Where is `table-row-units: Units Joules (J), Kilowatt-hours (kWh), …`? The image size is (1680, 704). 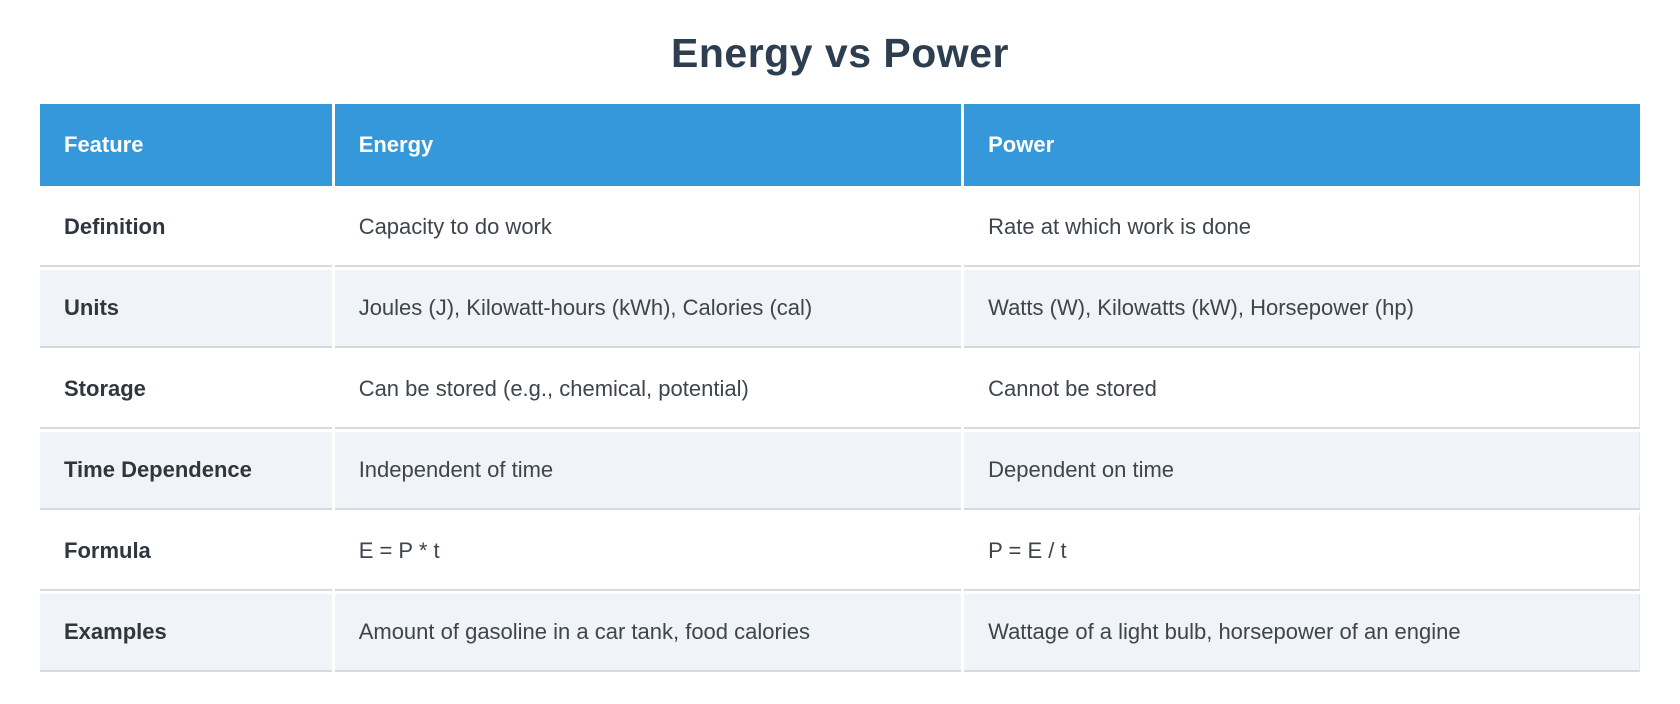
table-row-units: Units Joules (J), Kilowatt-hours (kWh), … is located at coordinates (840, 309).